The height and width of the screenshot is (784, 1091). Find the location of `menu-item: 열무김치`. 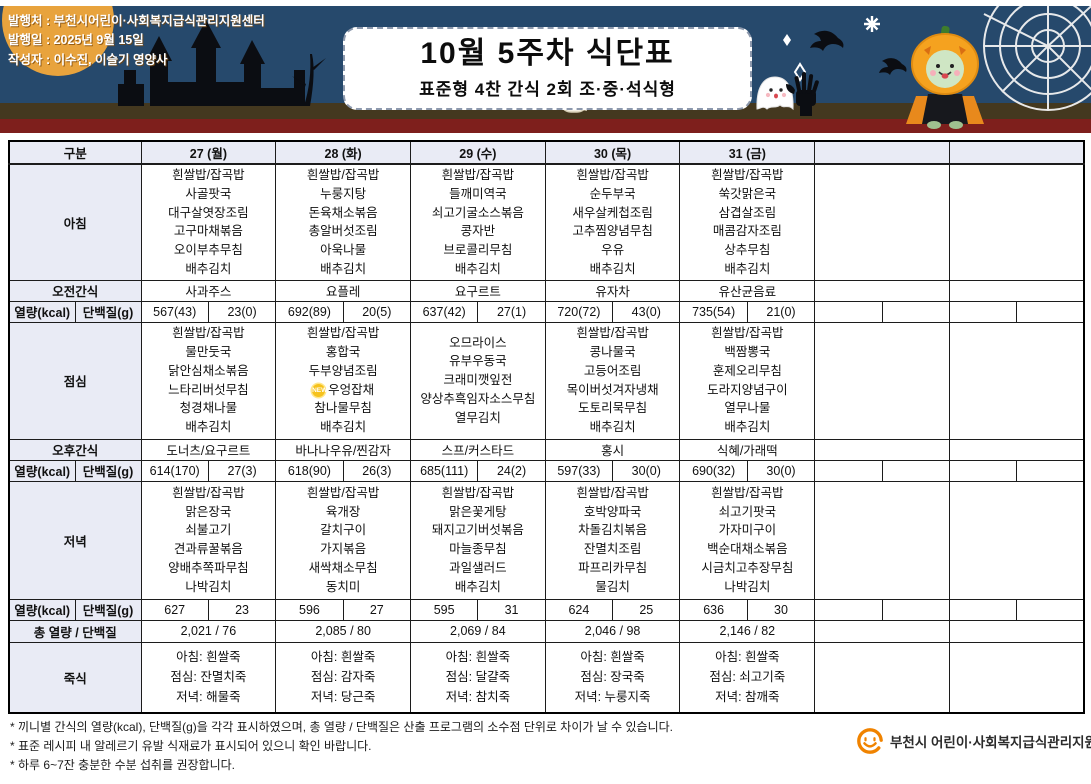

menu-item: 열무김치 is located at coordinates (477, 417).